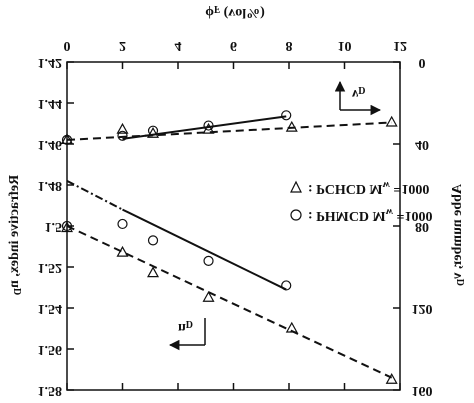  I want to click on y2-tick-label: 40, so click(422, 144).